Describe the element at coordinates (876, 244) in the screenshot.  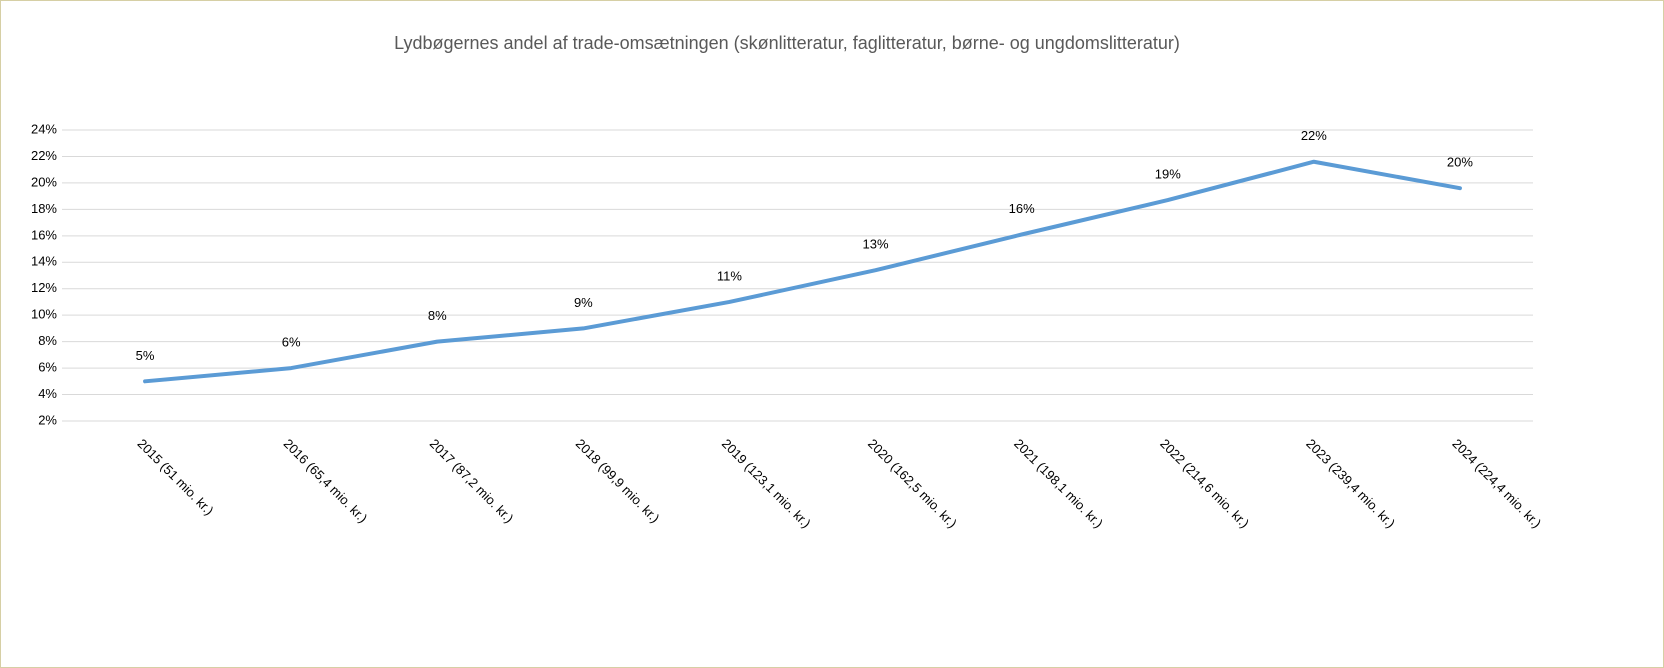
I see `data-label: 13%` at that location.